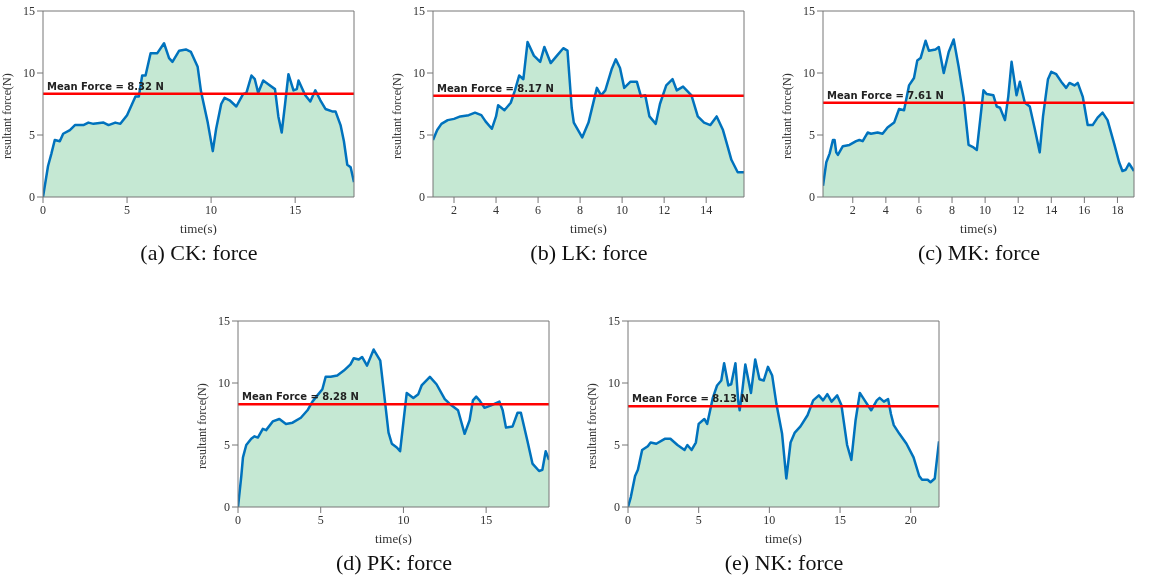 Image resolution: width=1170 pixels, height=585 pixels. Describe the element at coordinates (910, 519) in the screenshot. I see `x-tick-label: 20` at that location.